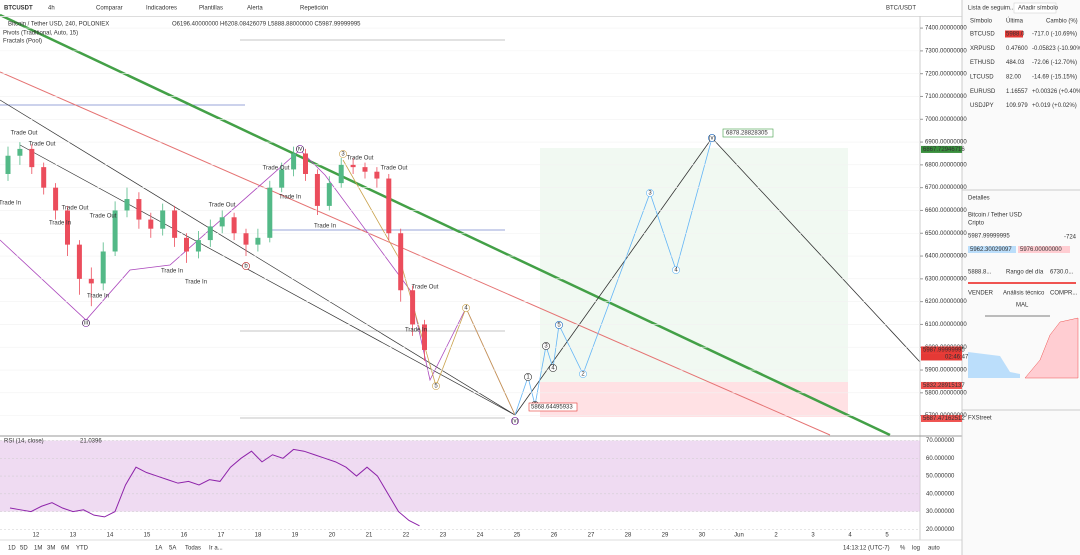  I want to click on y-tick-label: 5800.00000000, so click(946, 393).